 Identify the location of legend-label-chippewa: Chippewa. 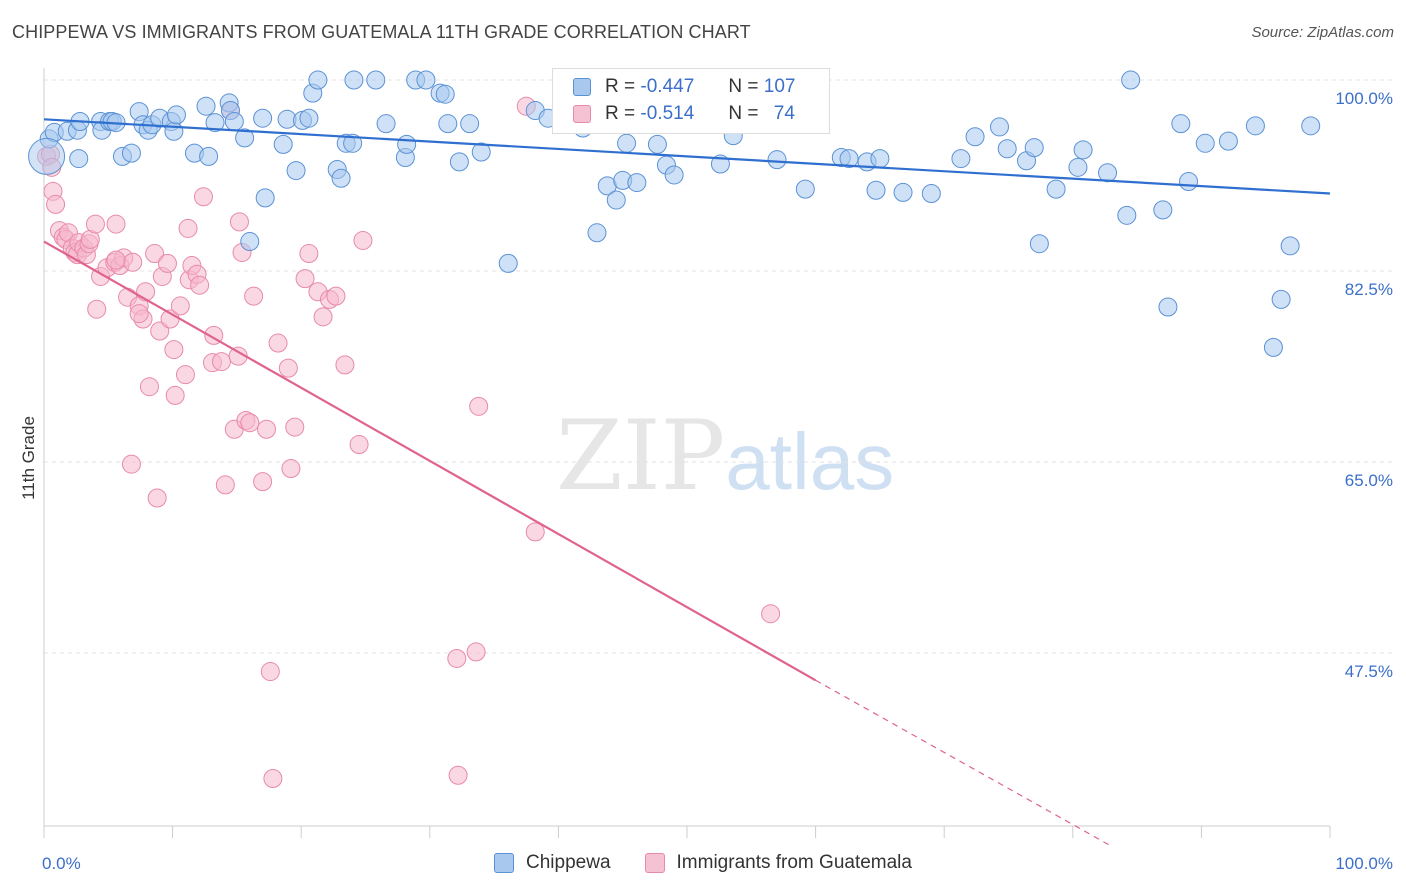
(568, 862).